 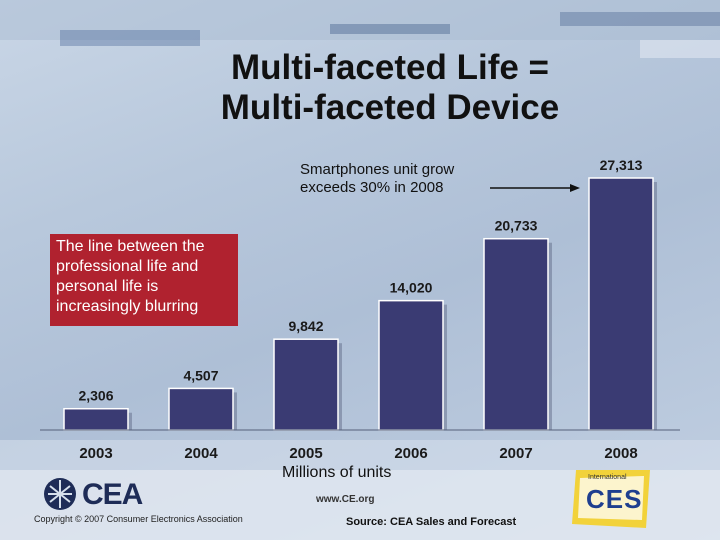 What do you see at coordinates (431, 522) in the screenshot?
I see `source-text: Source: CEA Sales and Forecast` at bounding box center [431, 522].